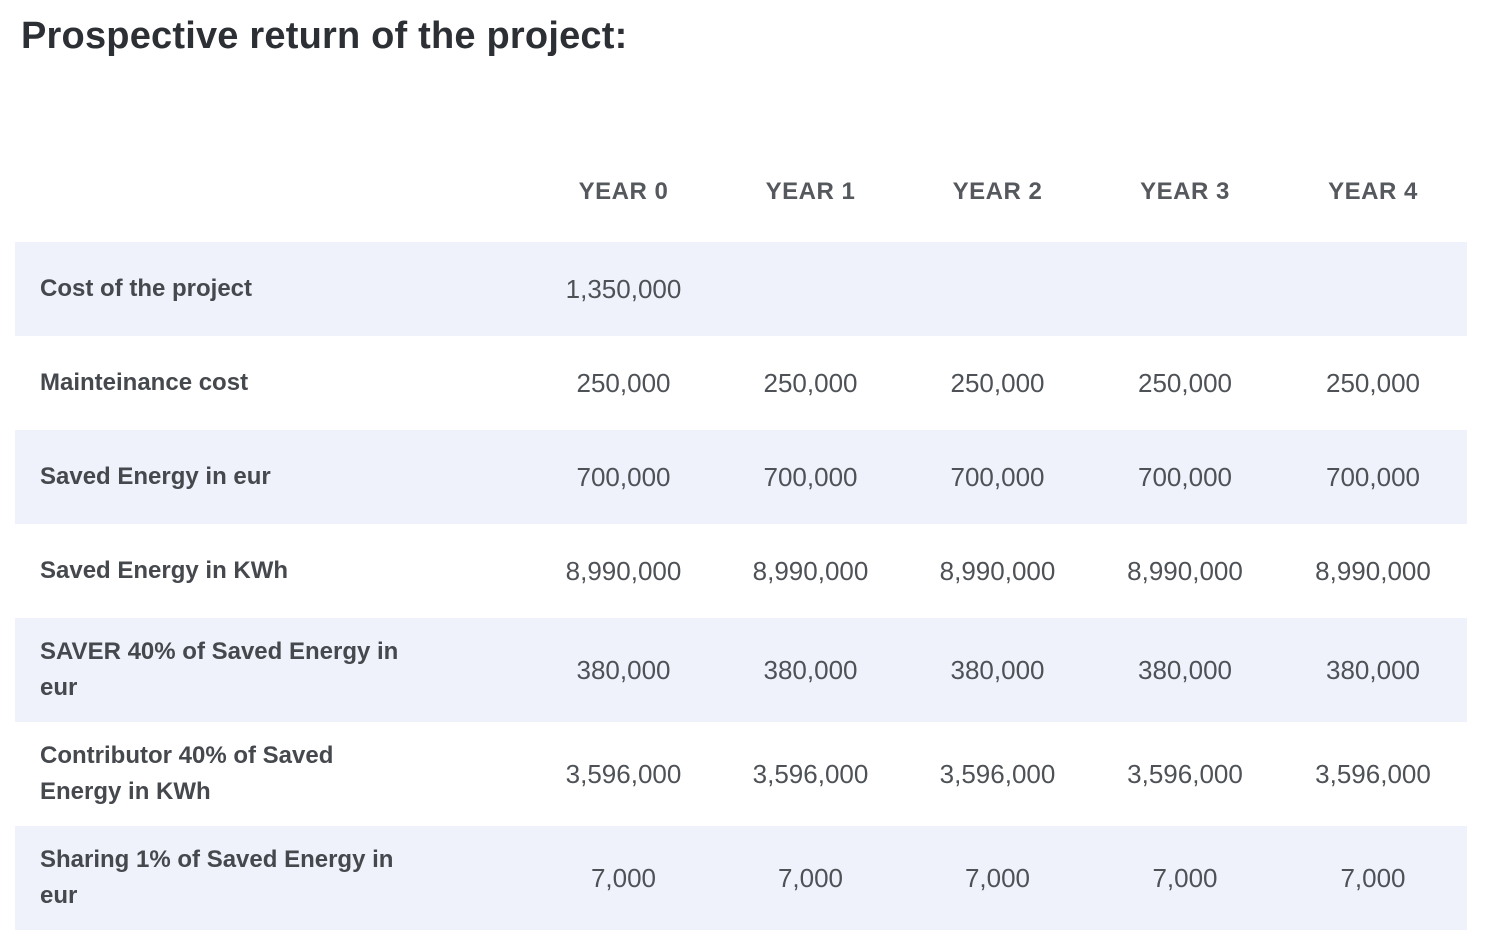  What do you see at coordinates (187, 773) in the screenshot?
I see `row-label: Contributor 40% of Saved Energy in KWh` at bounding box center [187, 773].